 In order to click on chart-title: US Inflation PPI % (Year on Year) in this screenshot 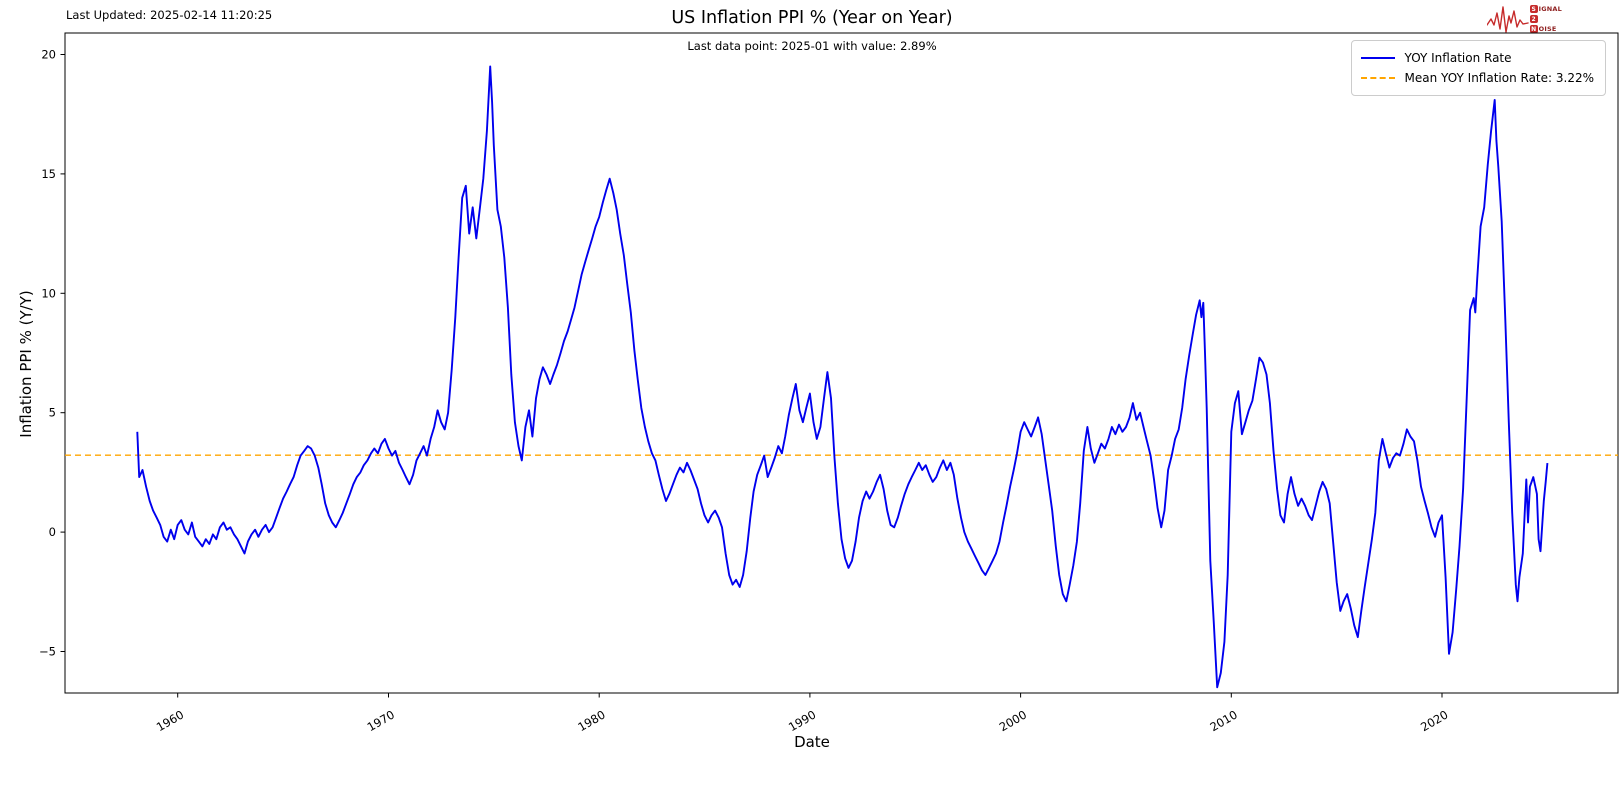, I will do `click(812, 18)`.